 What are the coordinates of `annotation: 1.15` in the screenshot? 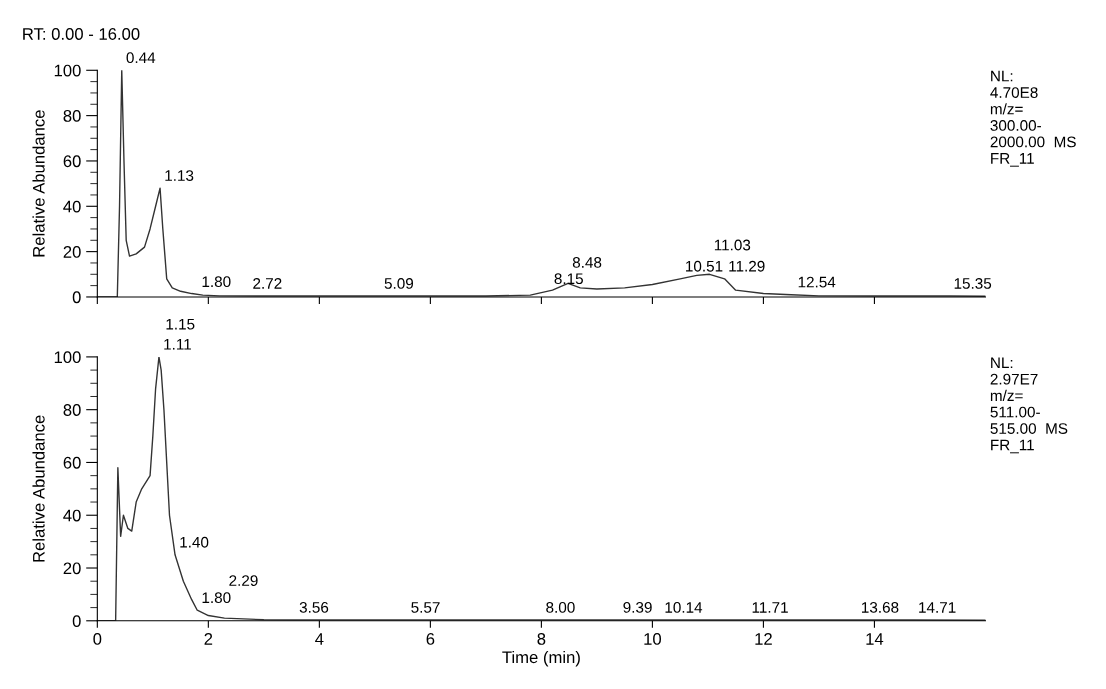 It's located at (180, 324).